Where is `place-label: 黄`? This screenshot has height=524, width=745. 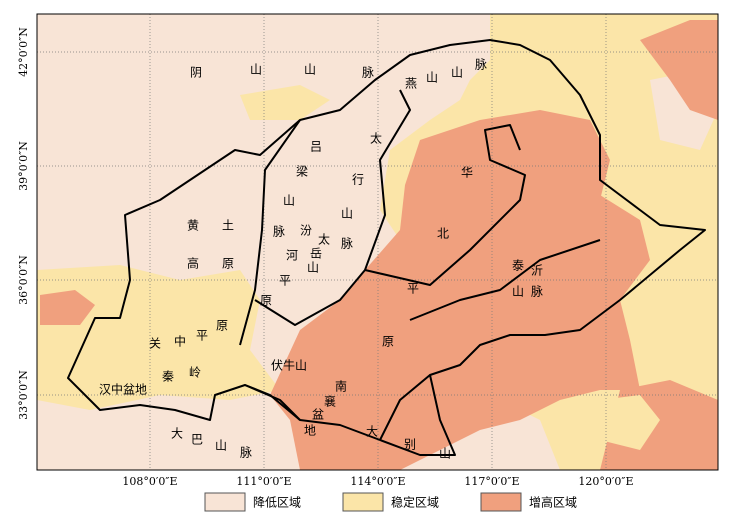
place-label: 黄 is located at coordinates (193, 226).